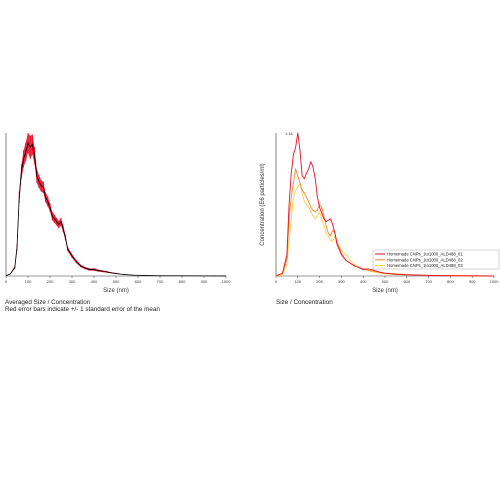 The width and height of the screenshot is (500, 500). Describe the element at coordinates (425, 259) in the screenshot. I see `legend-entry: Homemade CNPs_1to1000_ALD488_02` at that location.